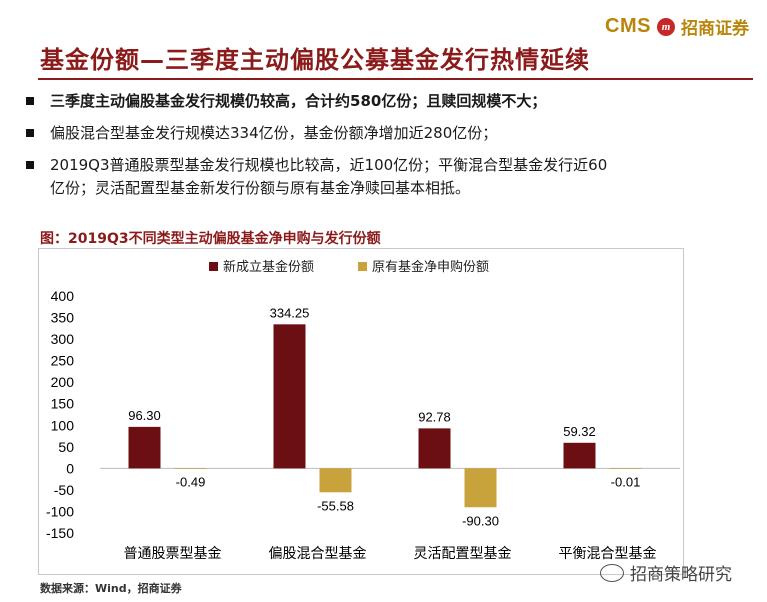  I want to click on data-label: 92.78, so click(434, 416).